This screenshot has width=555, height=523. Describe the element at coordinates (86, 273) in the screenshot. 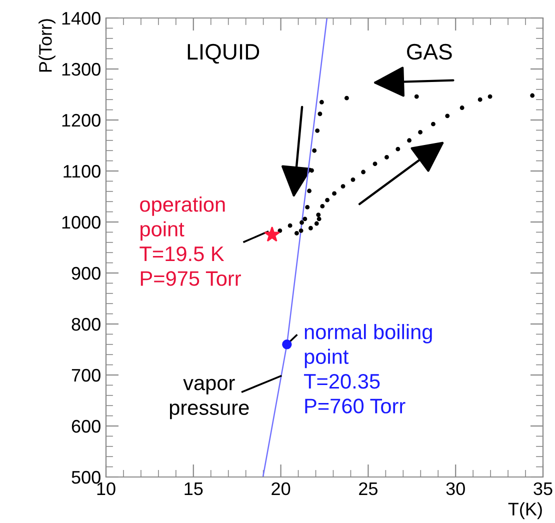

I see `y-tick-label: 900` at that location.